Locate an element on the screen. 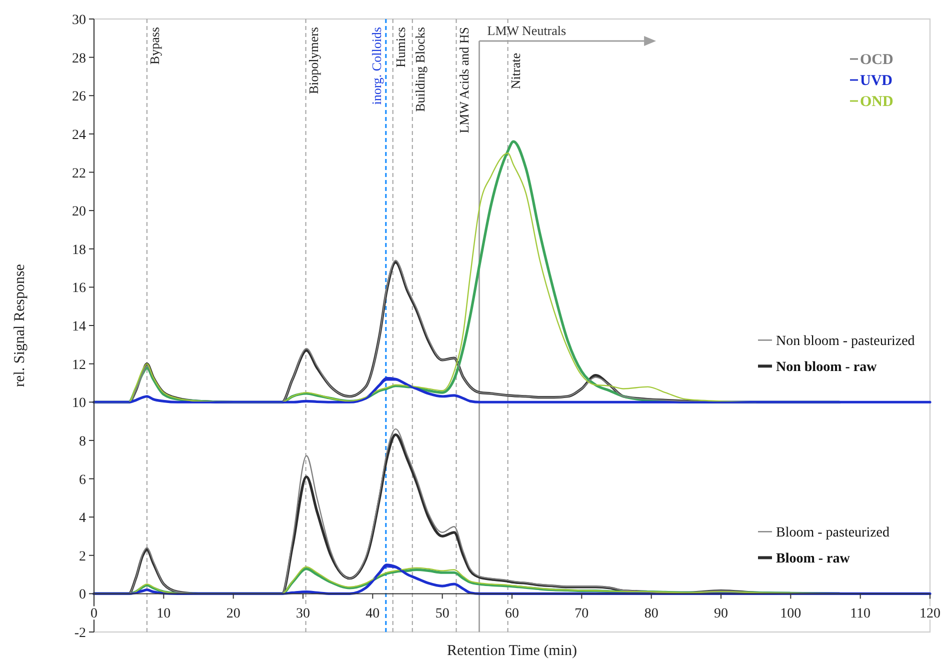  x-tick-label: 80 is located at coordinates (651, 614).